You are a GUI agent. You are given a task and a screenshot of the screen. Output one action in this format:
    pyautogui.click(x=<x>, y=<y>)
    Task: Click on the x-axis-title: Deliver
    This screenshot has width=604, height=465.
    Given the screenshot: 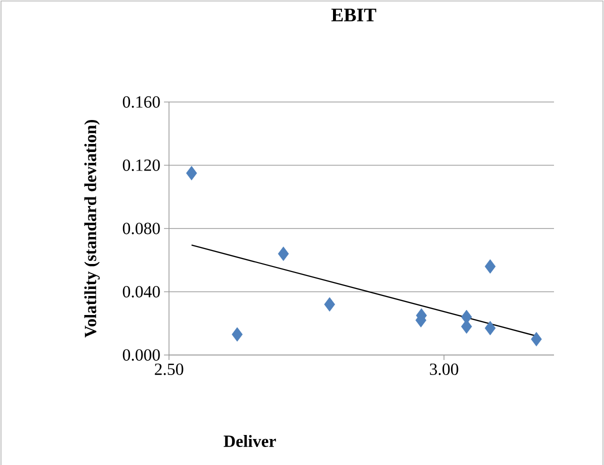 What is the action you would take?
    pyautogui.click(x=250, y=441)
    